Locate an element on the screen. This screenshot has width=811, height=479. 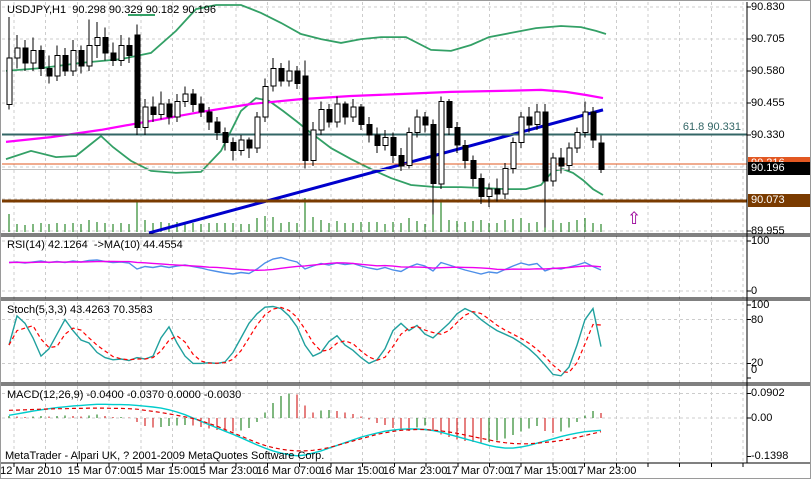
rsi-ma-line is located at coordinates (305, 266).